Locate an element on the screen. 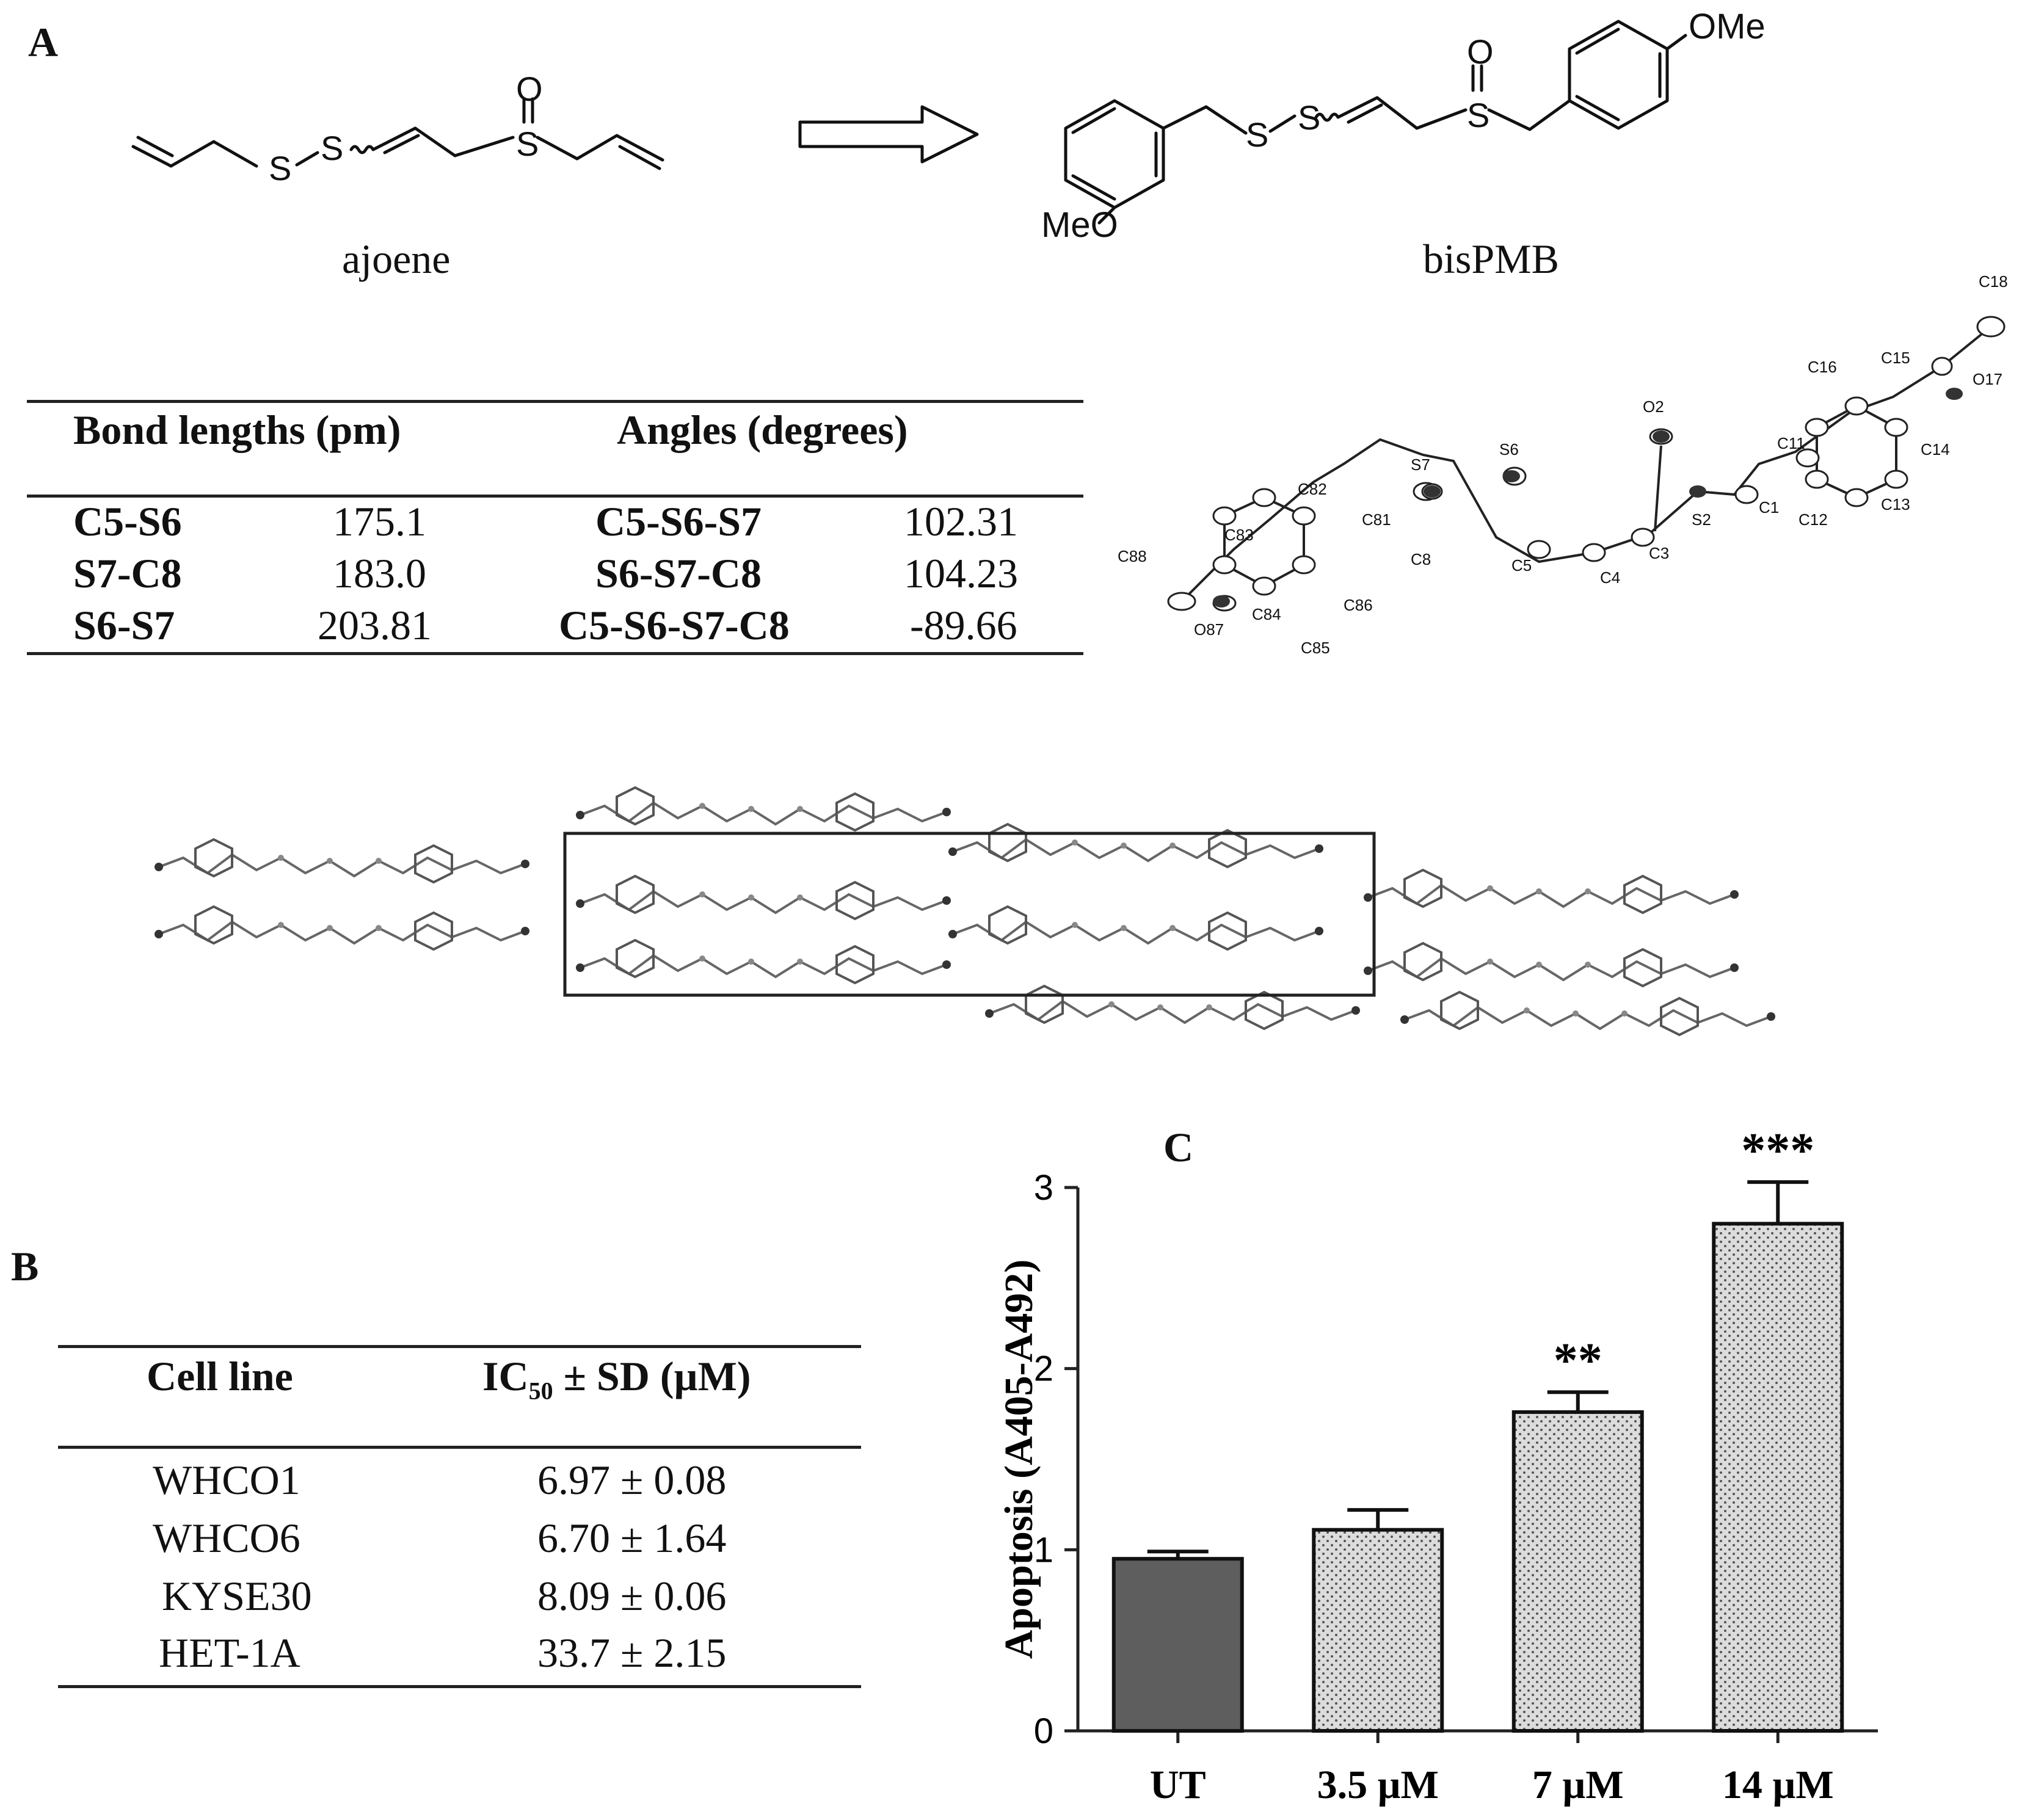 This screenshot has height=1820, width=2044. atom-label: C14 is located at coordinates (1936, 449).